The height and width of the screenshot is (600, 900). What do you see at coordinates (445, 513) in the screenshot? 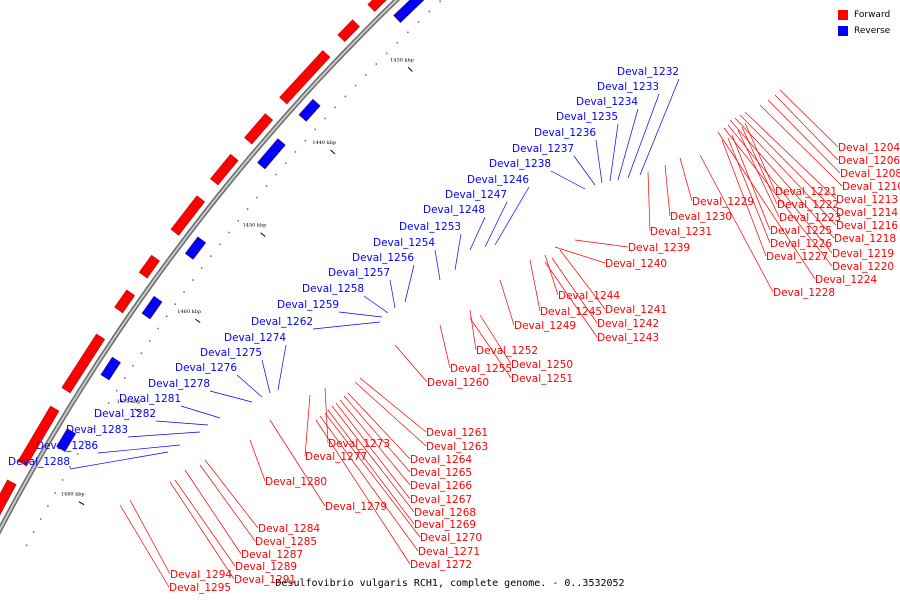
I see `forward-gene-label: Deval_1268` at bounding box center [445, 513].